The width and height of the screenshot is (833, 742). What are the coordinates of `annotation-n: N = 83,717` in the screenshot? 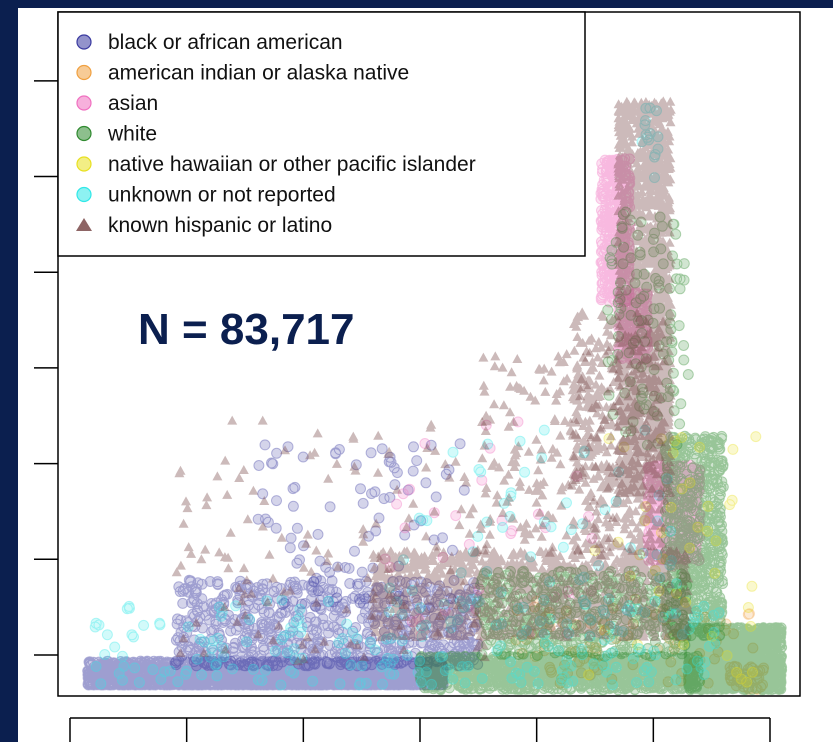 It's located at (246, 329).